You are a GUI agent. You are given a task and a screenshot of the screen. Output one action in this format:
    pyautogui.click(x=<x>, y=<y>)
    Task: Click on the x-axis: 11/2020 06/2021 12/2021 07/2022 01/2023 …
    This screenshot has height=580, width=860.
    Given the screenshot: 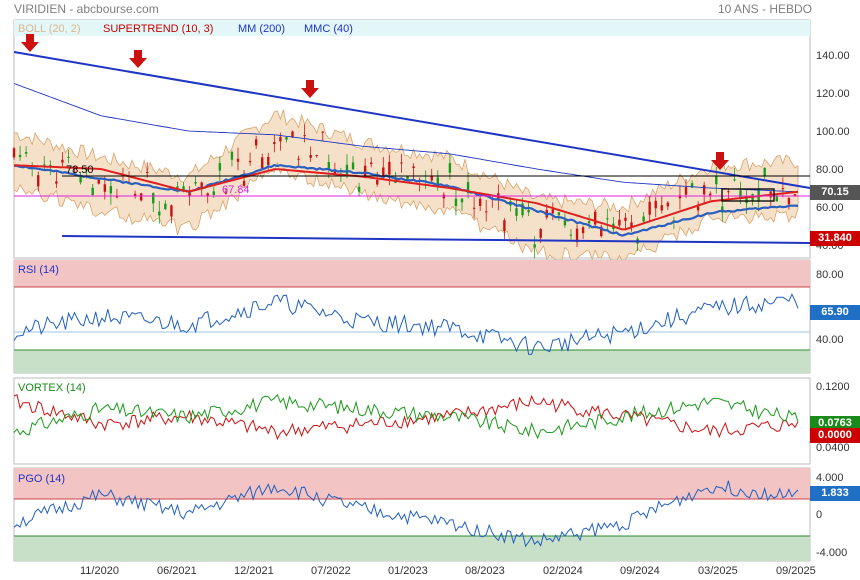 What is the action you would take?
    pyautogui.click(x=448, y=571)
    